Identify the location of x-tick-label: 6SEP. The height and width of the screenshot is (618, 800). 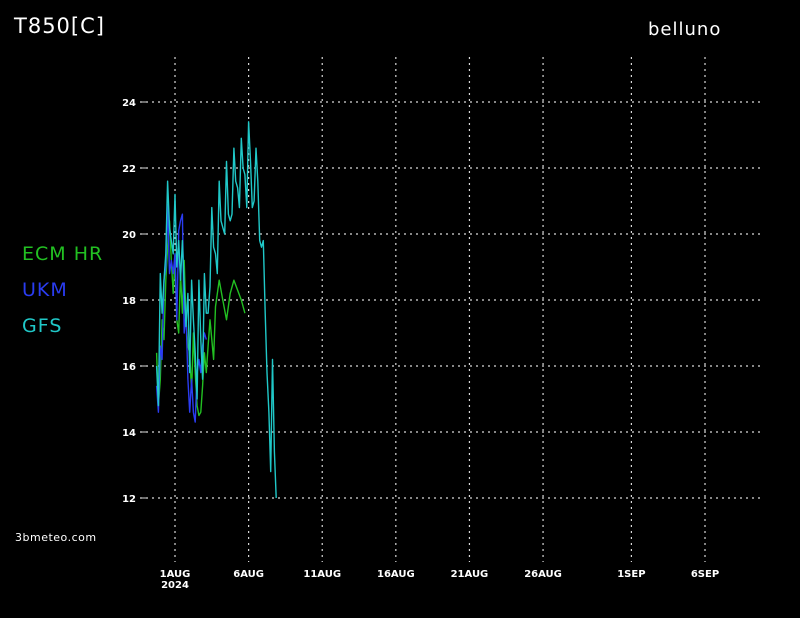
(705, 574).